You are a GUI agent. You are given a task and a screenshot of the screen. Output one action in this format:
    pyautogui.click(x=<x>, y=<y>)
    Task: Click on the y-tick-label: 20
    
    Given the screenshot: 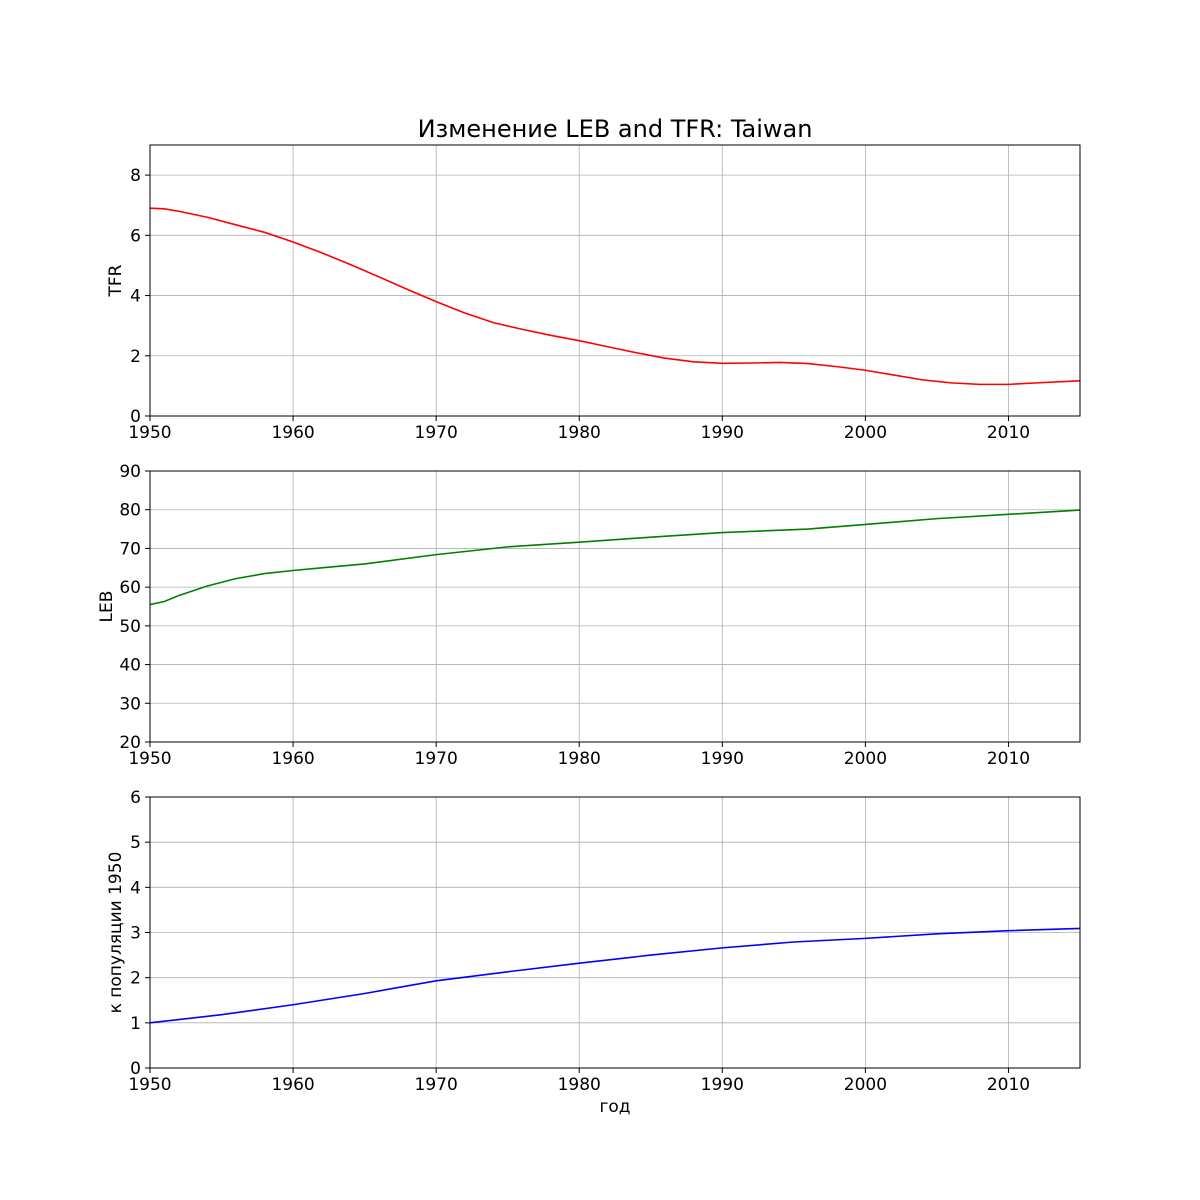 What is the action you would take?
    pyautogui.click(x=130, y=743)
    